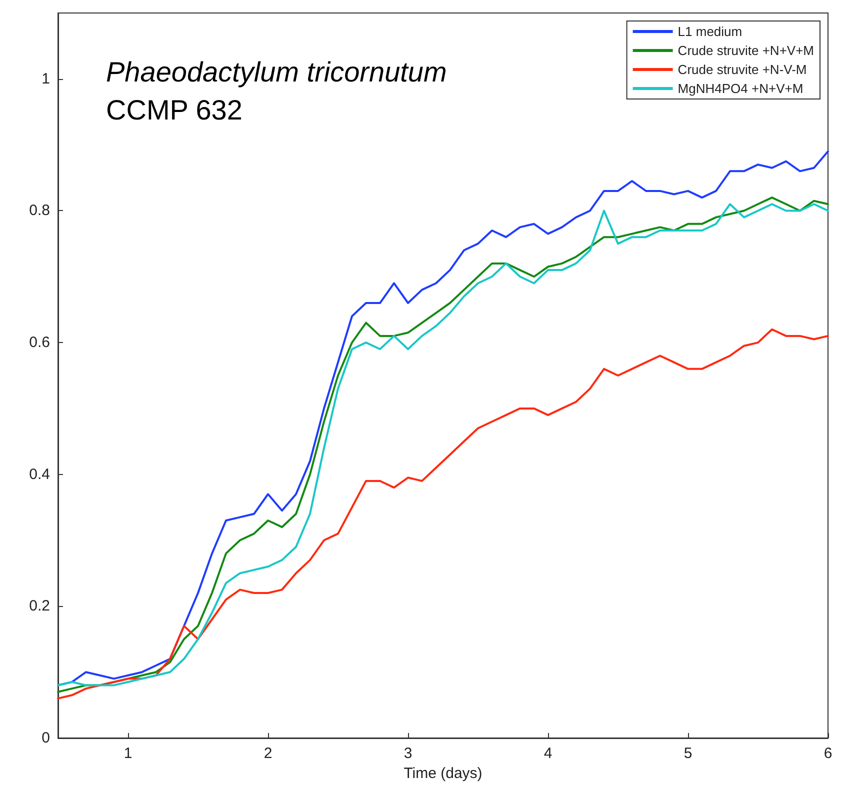 Image resolution: width=848 pixels, height=805 pixels. Describe the element at coordinates (46, 79) in the screenshot. I see `y-tick-label: 1` at that location.